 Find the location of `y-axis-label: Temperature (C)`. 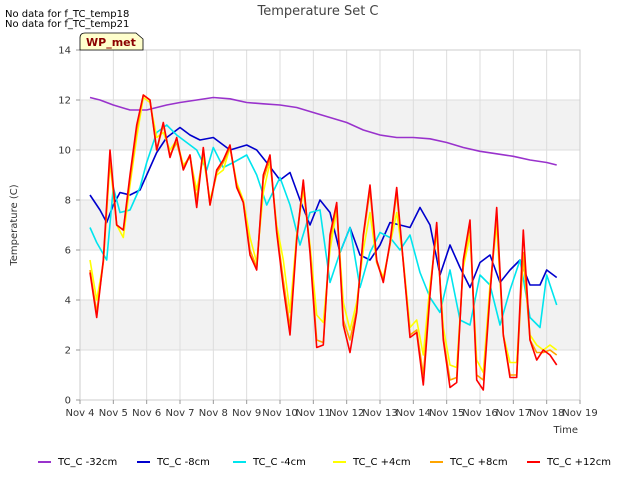

y-axis-label: Temperature (C) is located at coordinates (14, 225).